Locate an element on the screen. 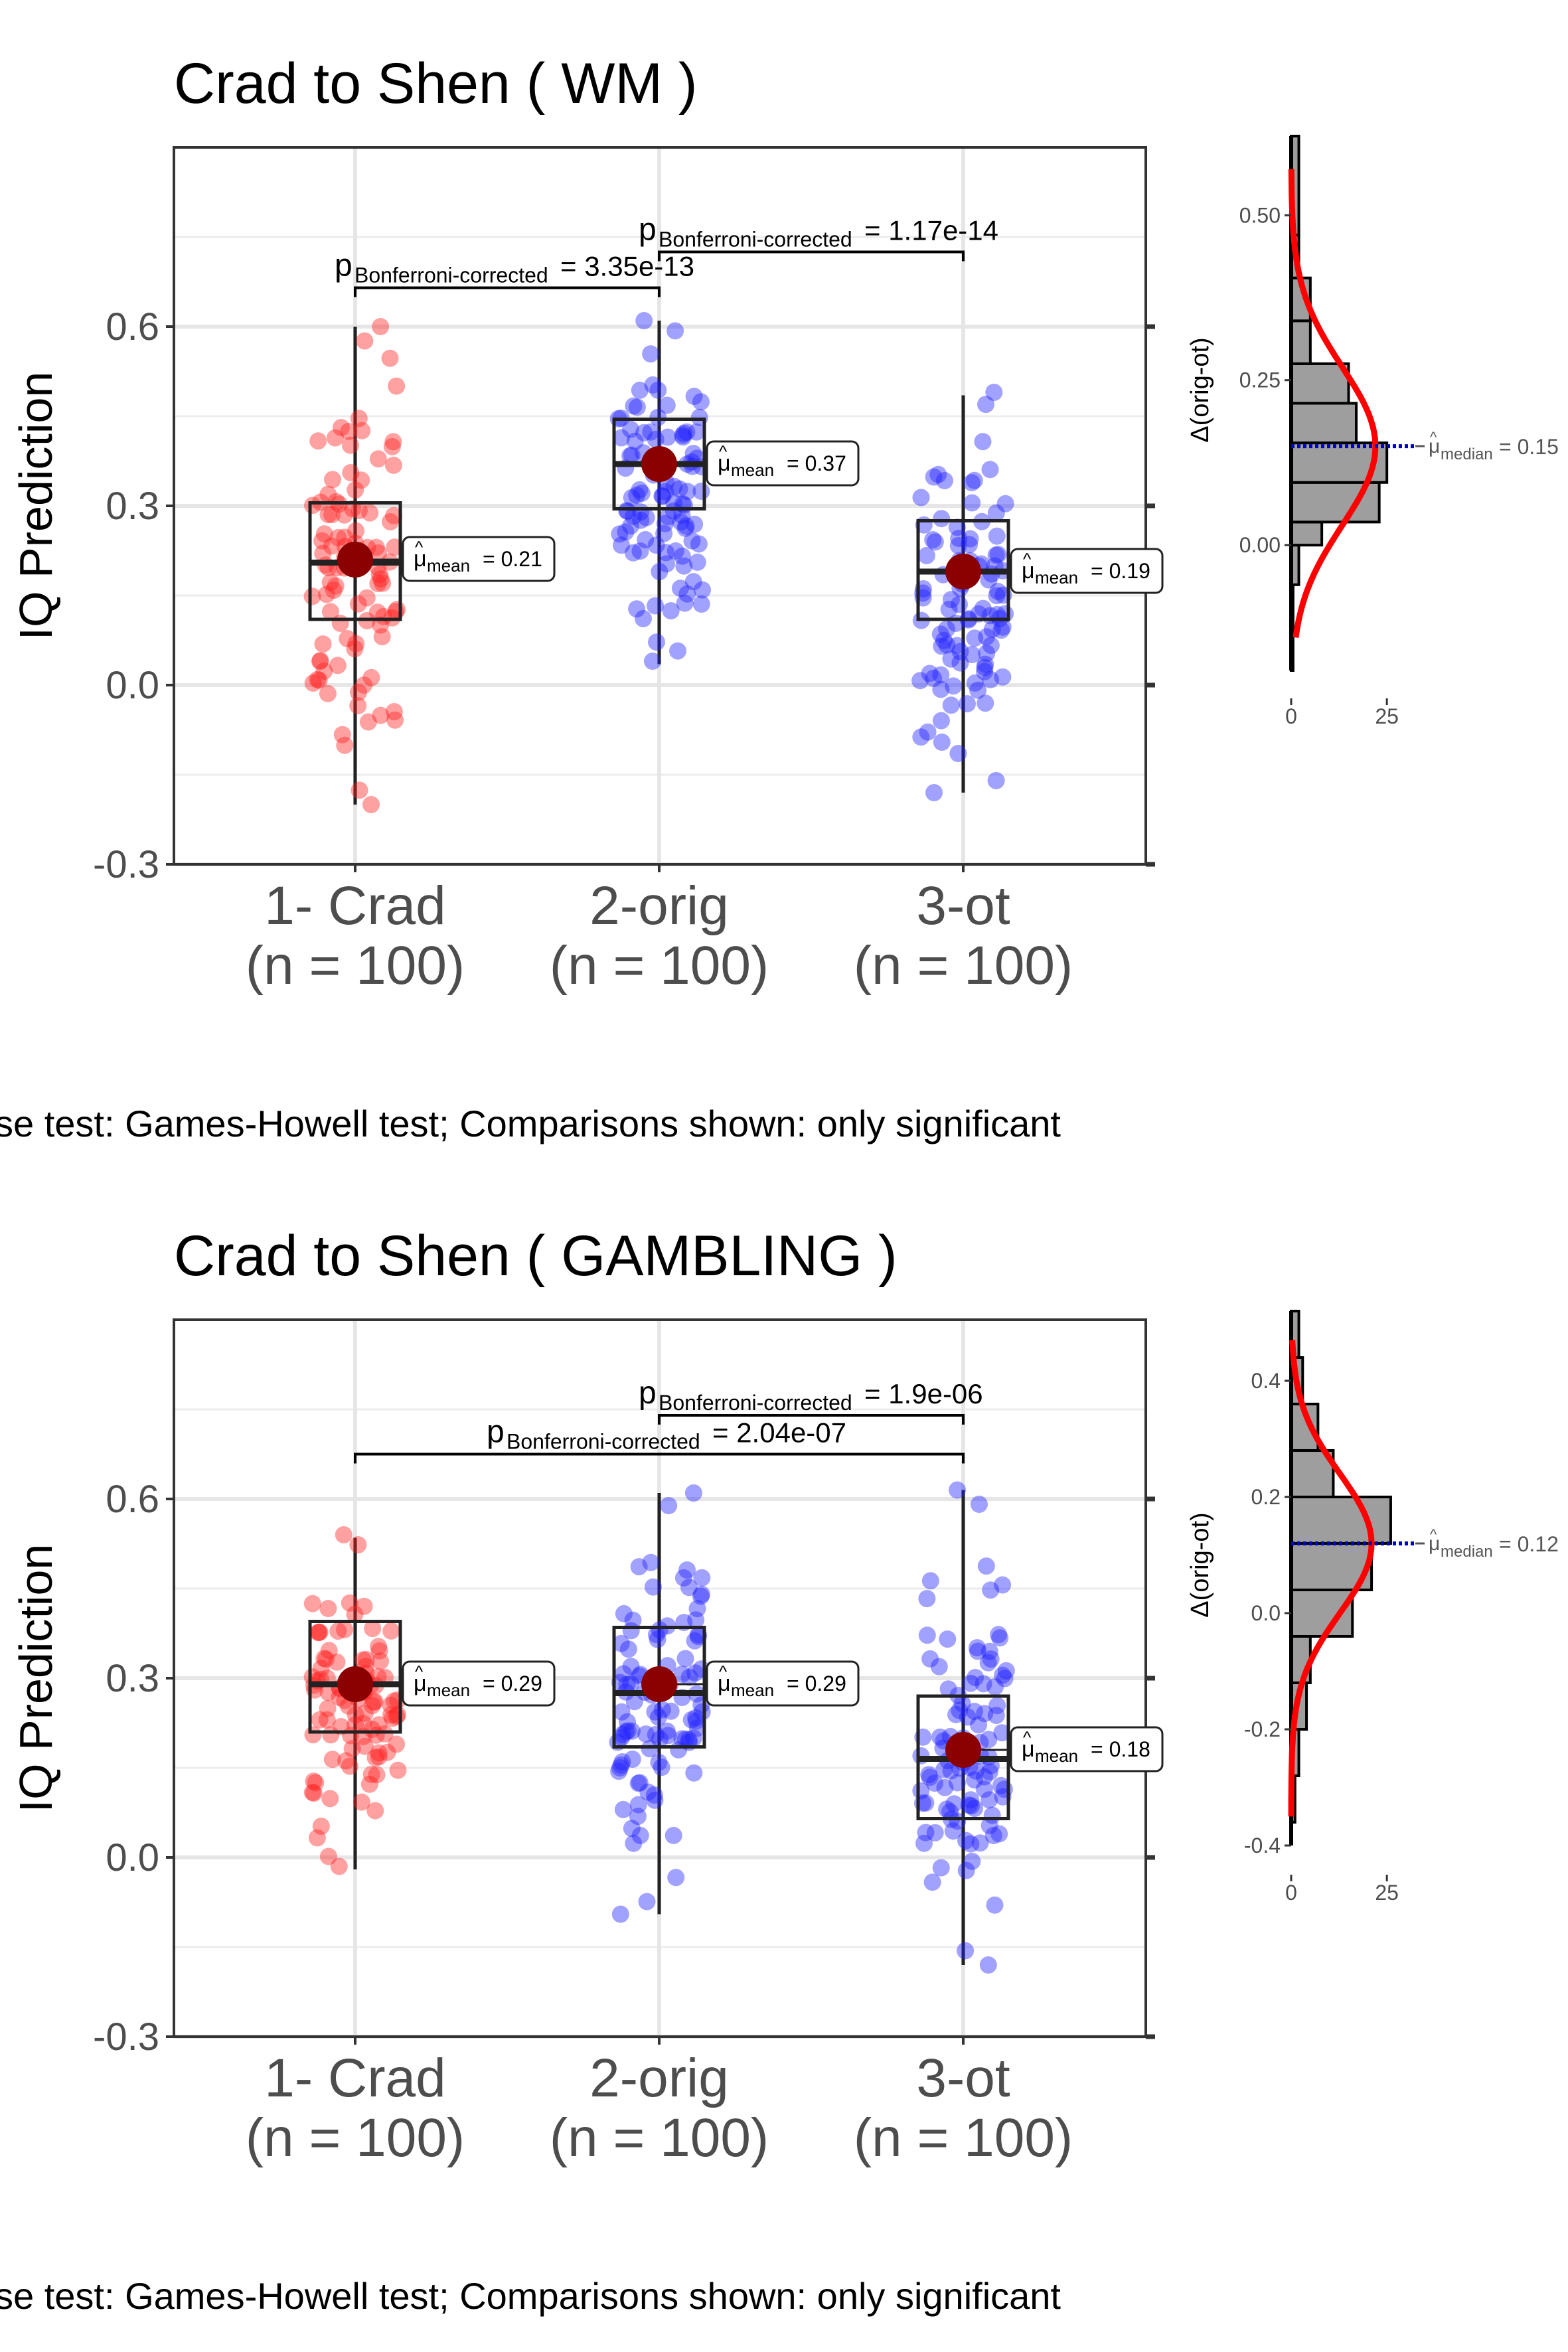 The height and width of the screenshot is (2352, 1568). mean-label-value: = 0.29 is located at coordinates (817, 1684).